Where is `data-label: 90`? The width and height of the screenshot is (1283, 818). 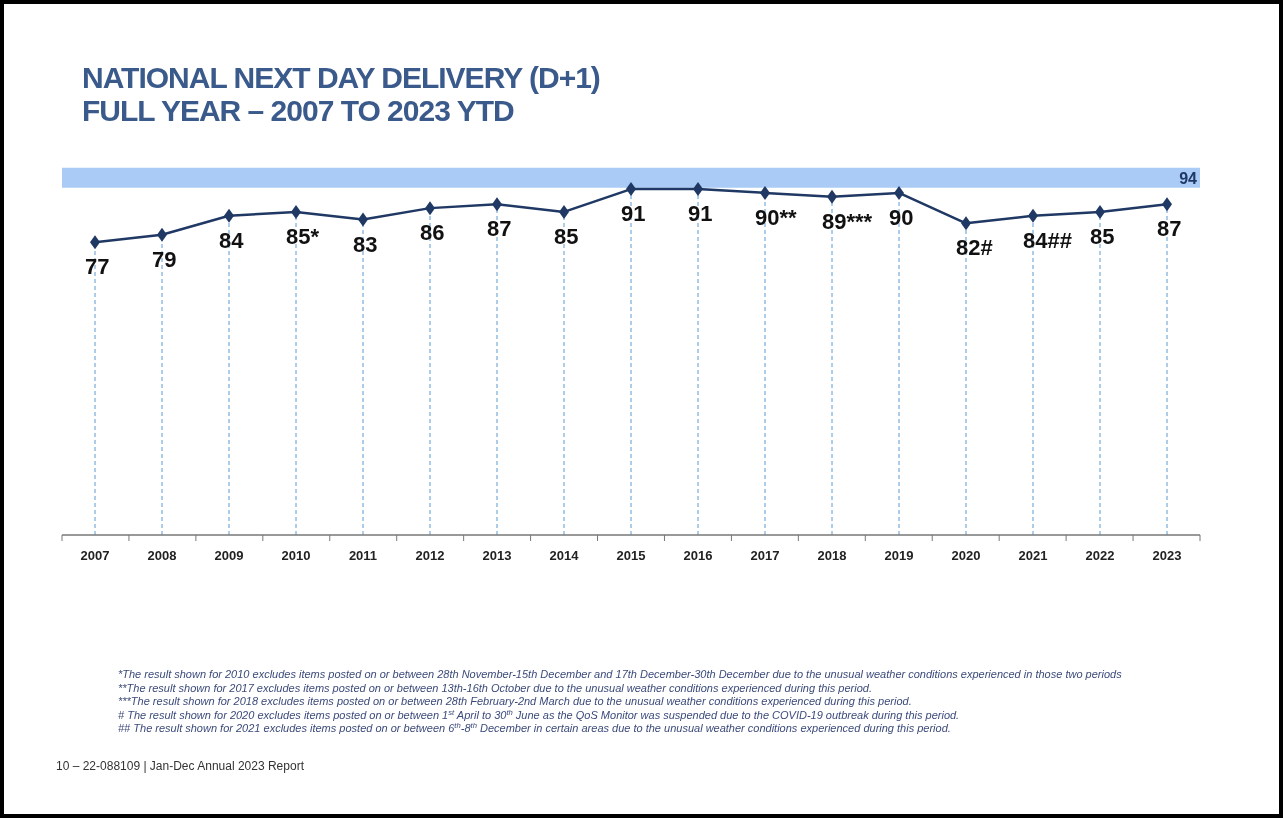 data-label: 90 is located at coordinates (901, 217).